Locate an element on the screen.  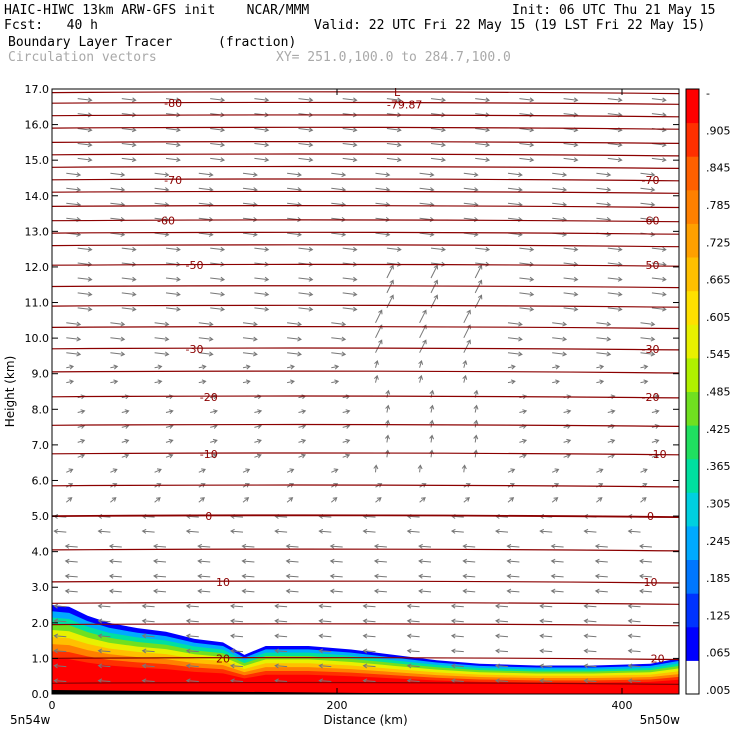
colorbar-label: .365 is located at coordinates (718, 466).